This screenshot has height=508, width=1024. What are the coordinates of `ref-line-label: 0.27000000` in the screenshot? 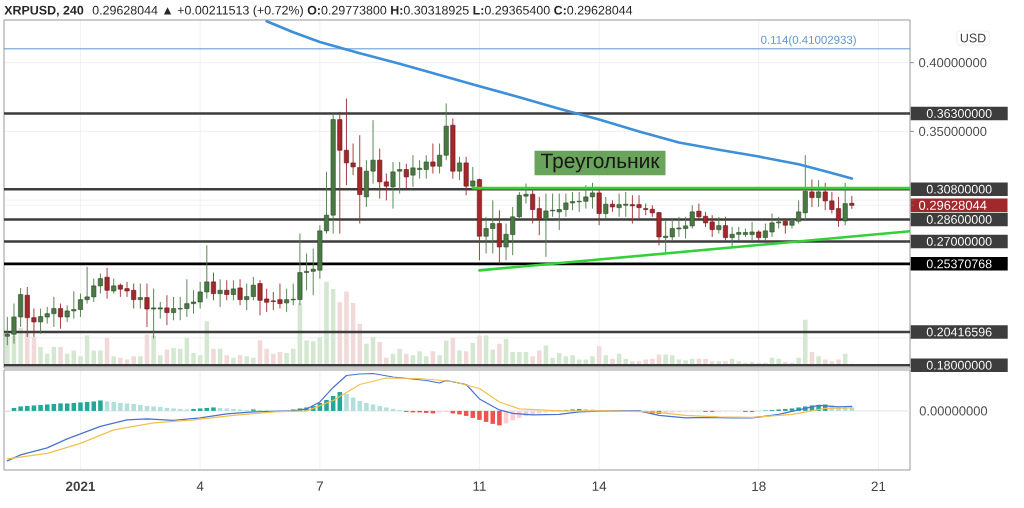 It's located at (959, 241).